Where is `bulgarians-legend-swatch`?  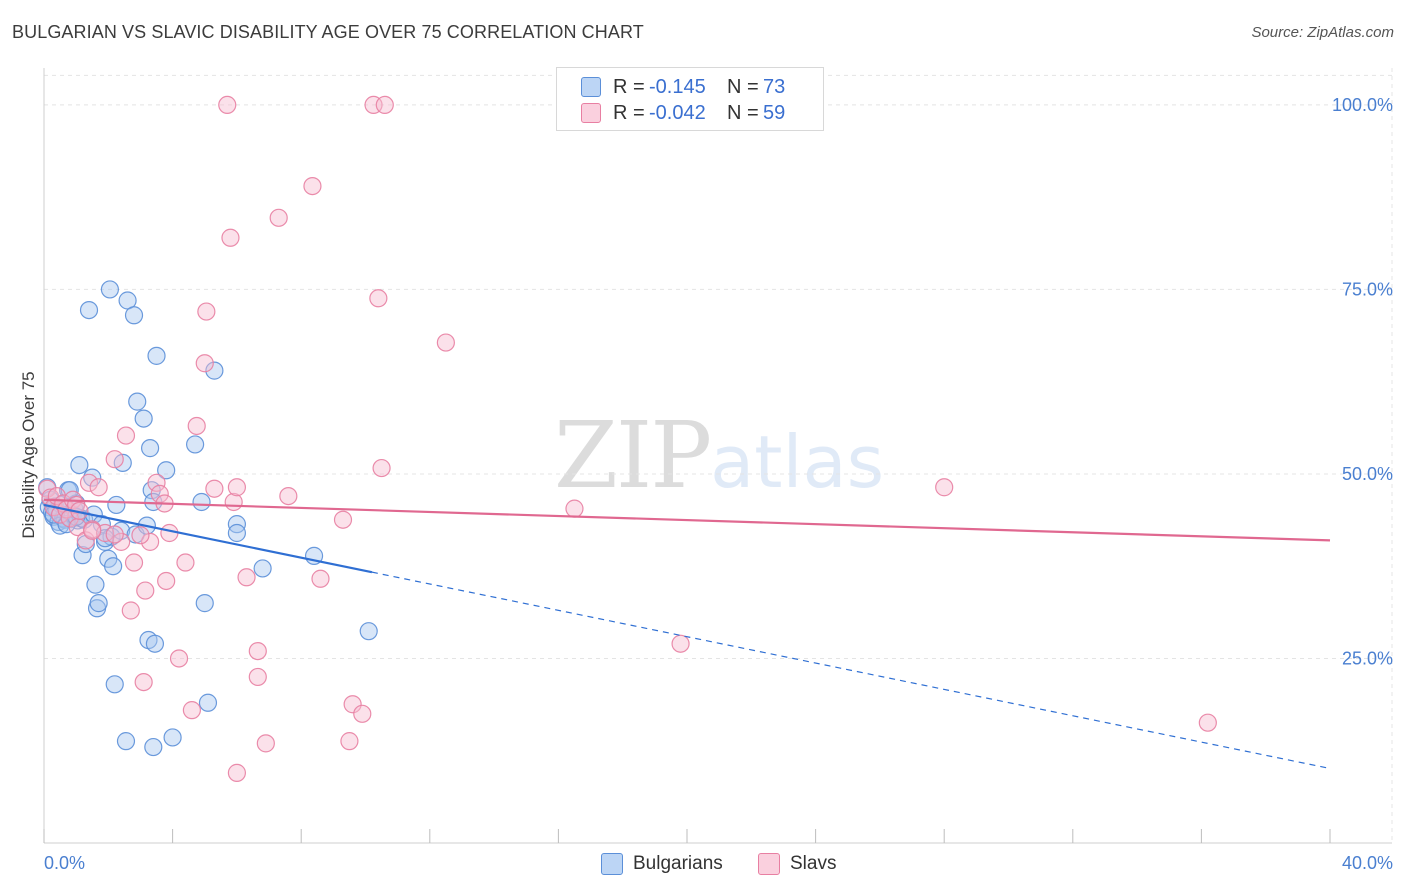 bulgarians-legend-swatch is located at coordinates (612, 864).